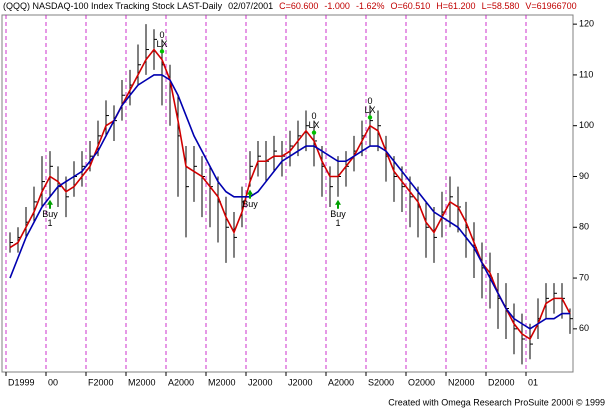 This screenshot has width=610, height=409. What do you see at coordinates (53, 382) in the screenshot?
I see `x-tick-label: 00` at bounding box center [53, 382].